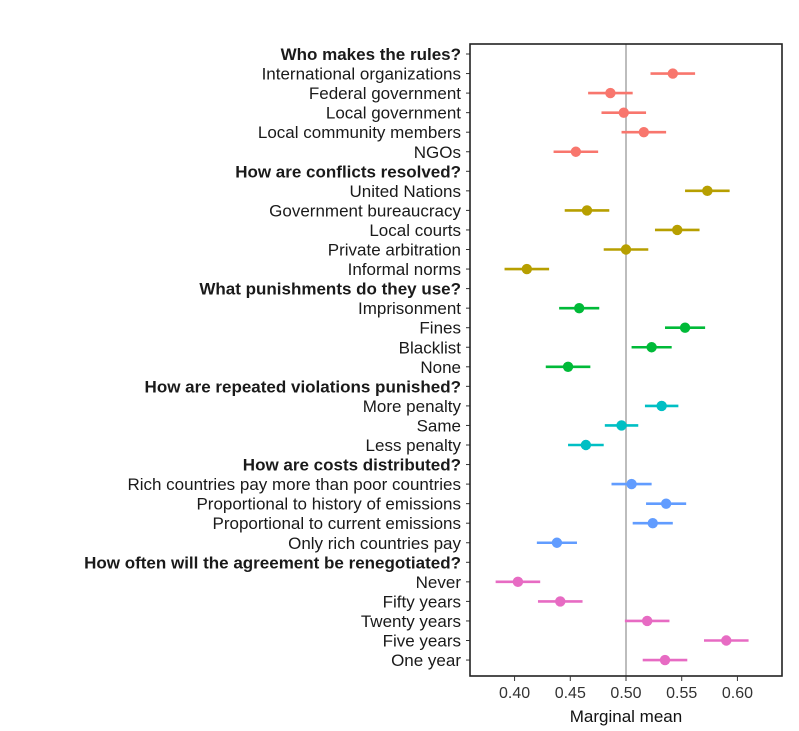 The height and width of the screenshot is (731, 799). I want to click on row-label: Informal norms, so click(404, 269).